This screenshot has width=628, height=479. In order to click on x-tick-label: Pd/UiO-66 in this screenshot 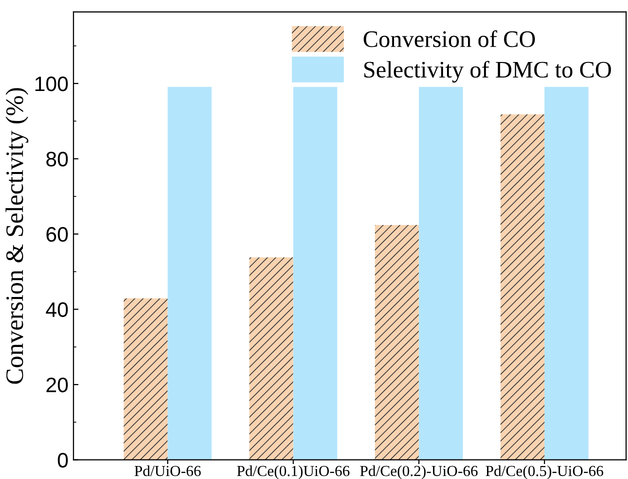, I will do `click(167, 470)`.